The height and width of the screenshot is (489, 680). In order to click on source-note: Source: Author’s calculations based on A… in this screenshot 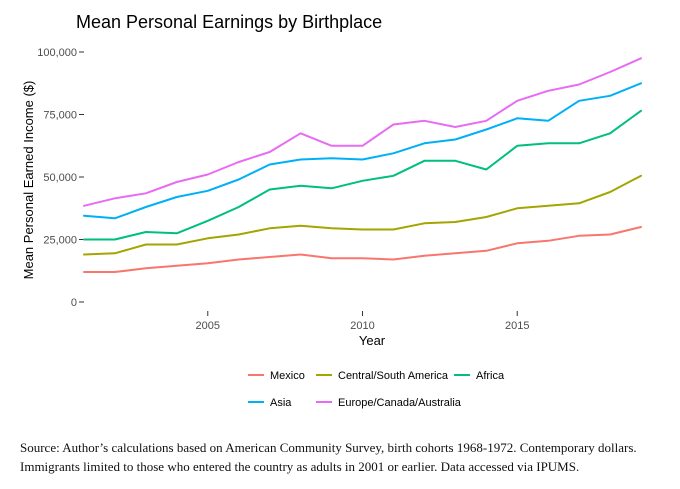, I will do `click(345, 457)`.